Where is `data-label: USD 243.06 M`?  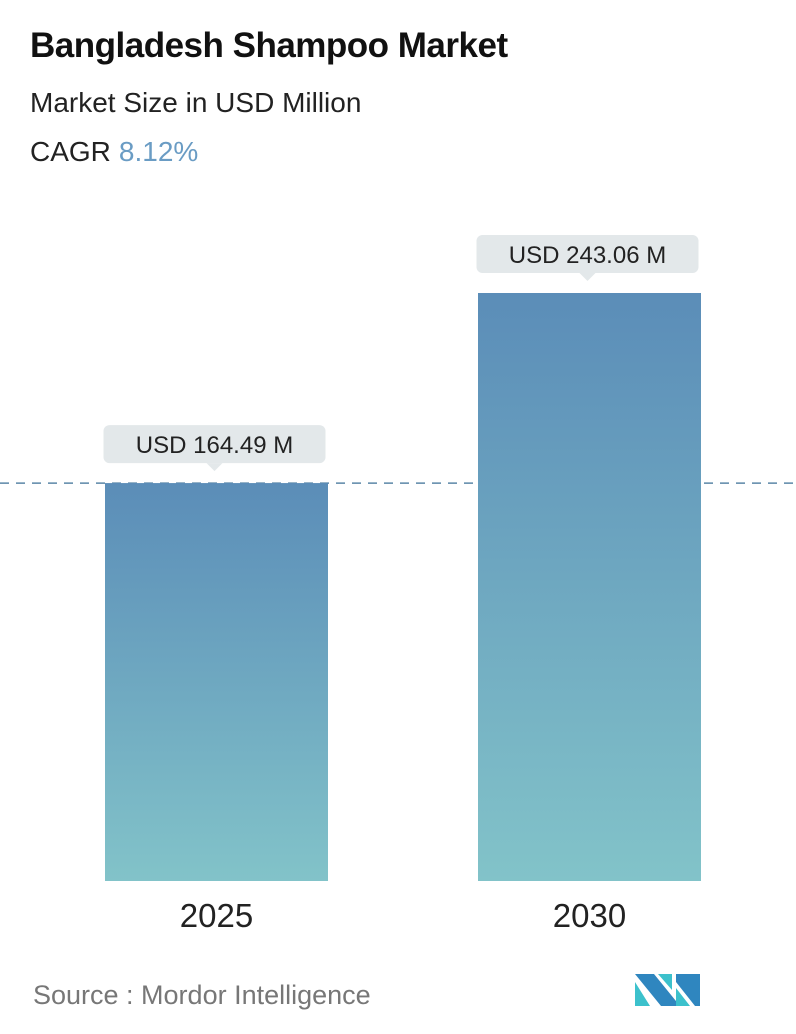 data-label: USD 243.06 M is located at coordinates (587, 255).